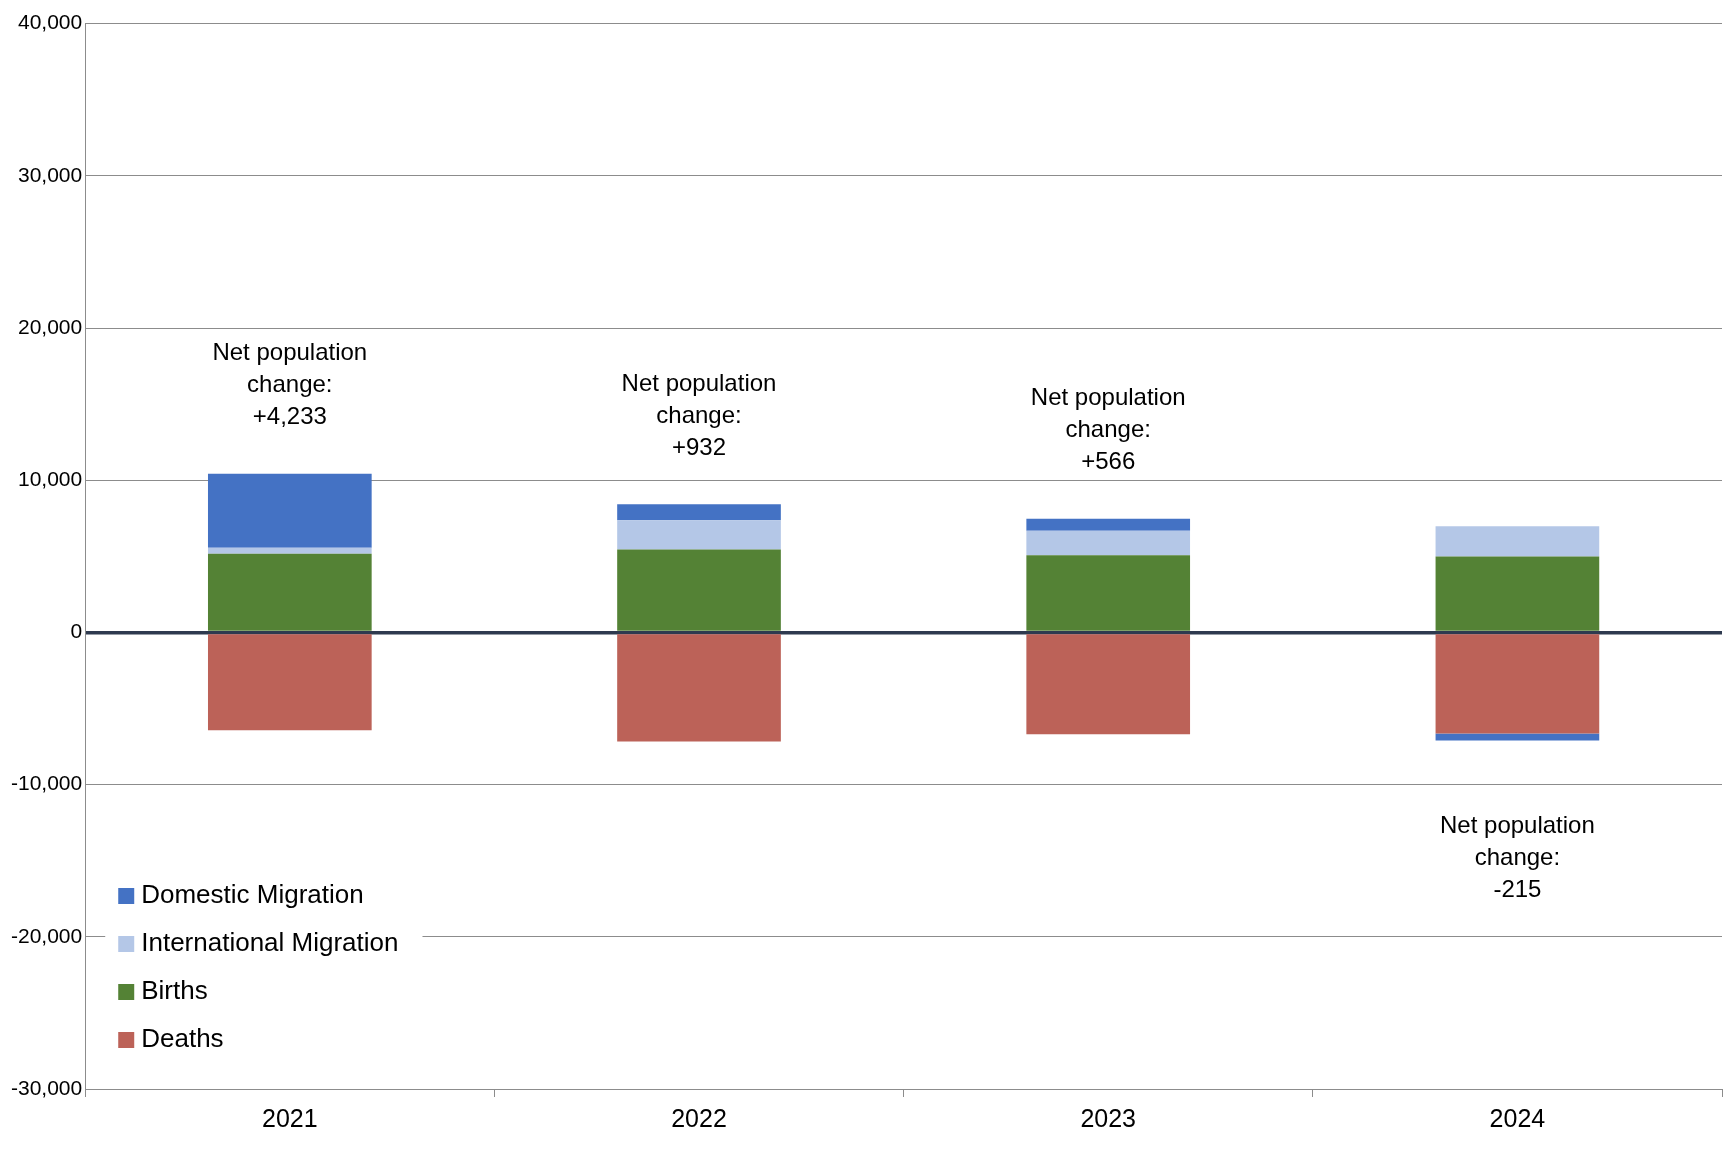 Image resolution: width=1734 pixels, height=1153 pixels. What do you see at coordinates (50, 478) in the screenshot?
I see `y-tick-label: 10,000` at bounding box center [50, 478].